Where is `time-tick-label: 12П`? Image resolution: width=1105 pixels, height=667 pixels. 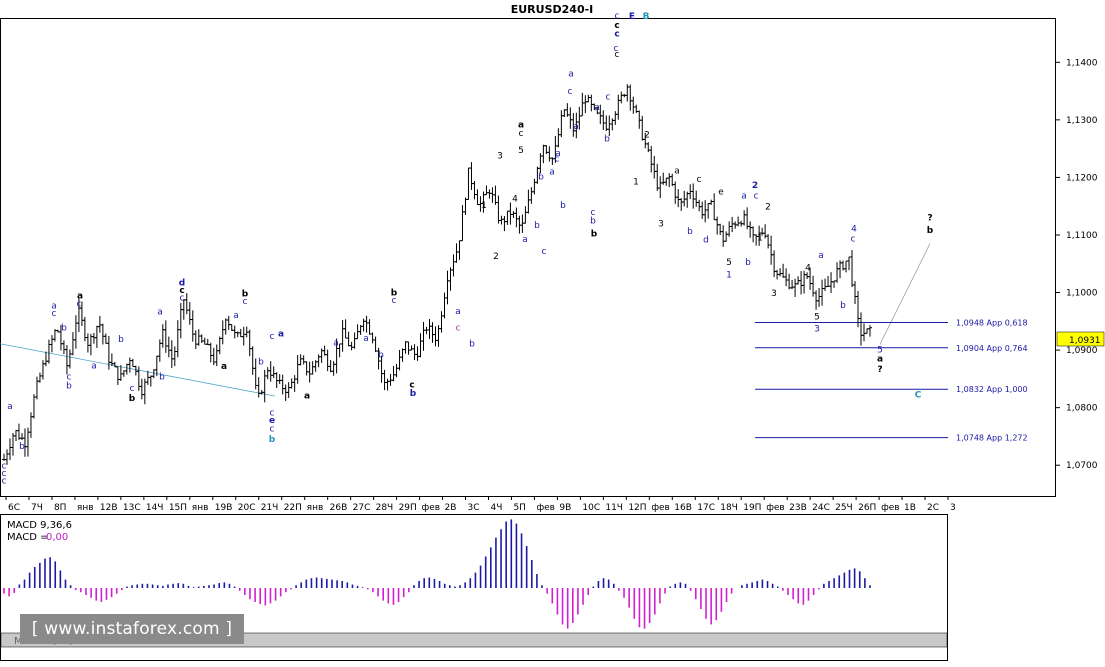
time-tick-label: 12П is located at coordinates (637, 508).